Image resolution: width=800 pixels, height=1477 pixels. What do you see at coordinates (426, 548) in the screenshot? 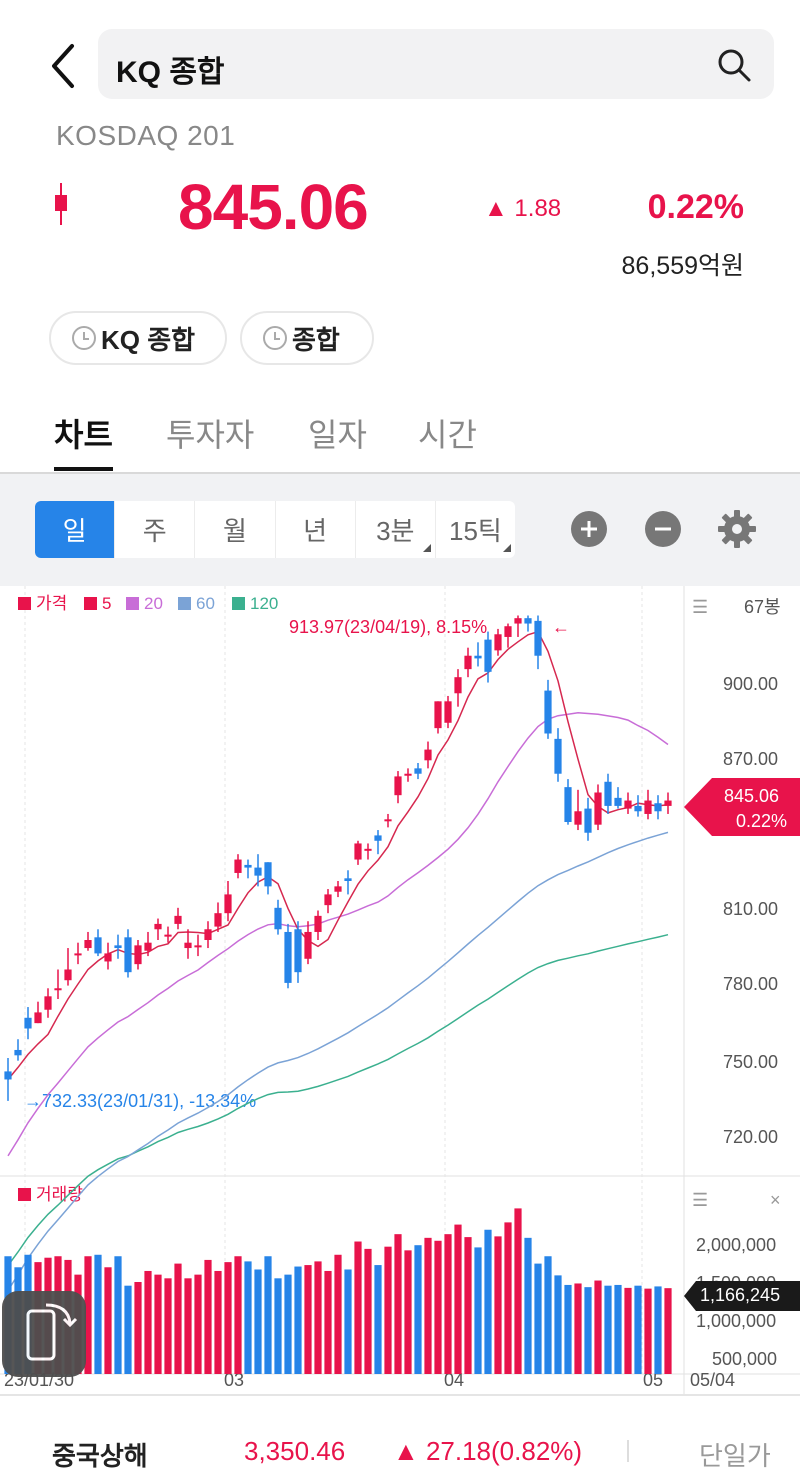
I see `dropdown-corner-icon` at bounding box center [426, 548].